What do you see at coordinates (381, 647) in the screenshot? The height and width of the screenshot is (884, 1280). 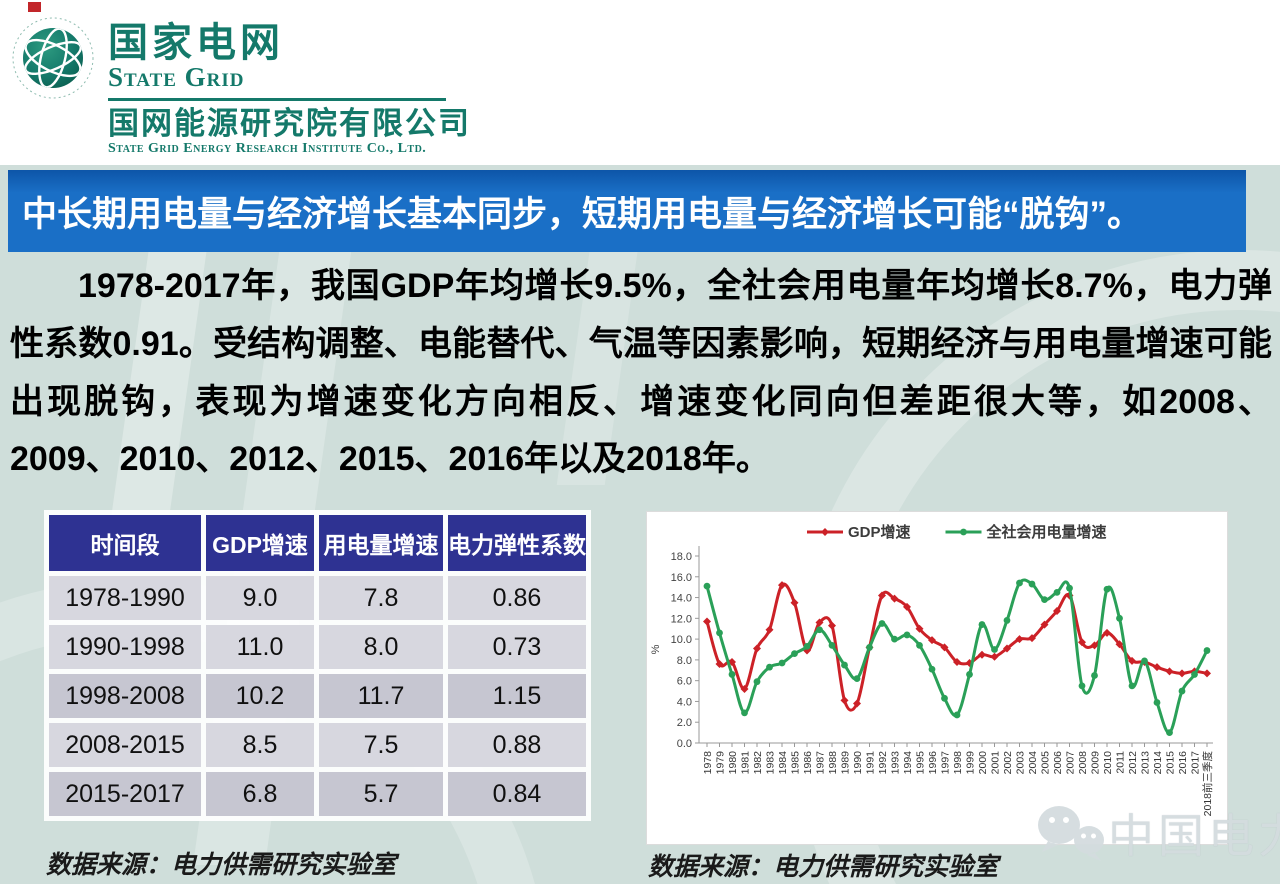 I see `table-cell: 8.0` at bounding box center [381, 647].